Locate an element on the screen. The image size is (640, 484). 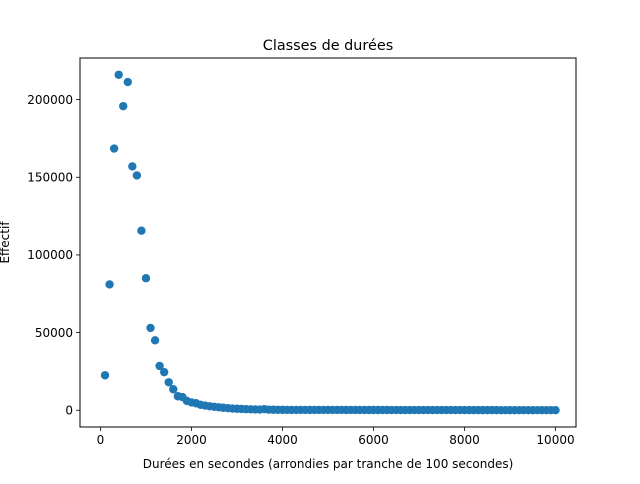
x-tick-label: 2000 is located at coordinates (191, 440).